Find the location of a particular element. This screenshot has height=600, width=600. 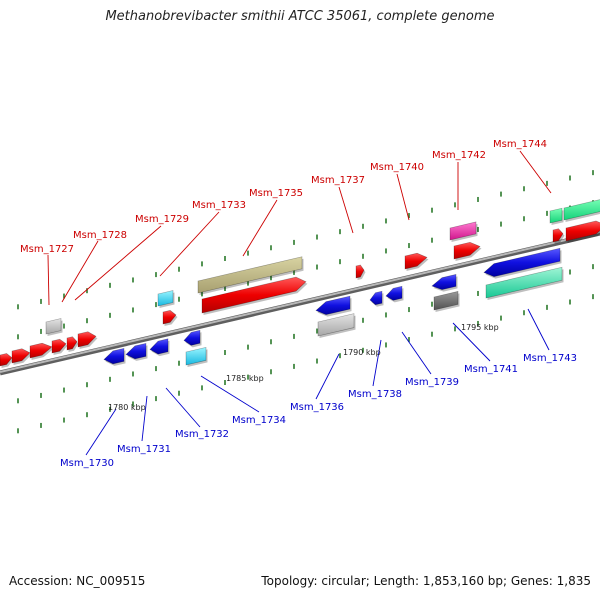

gene-label-msm-1734: Msm_1734 is located at coordinates (259, 420).